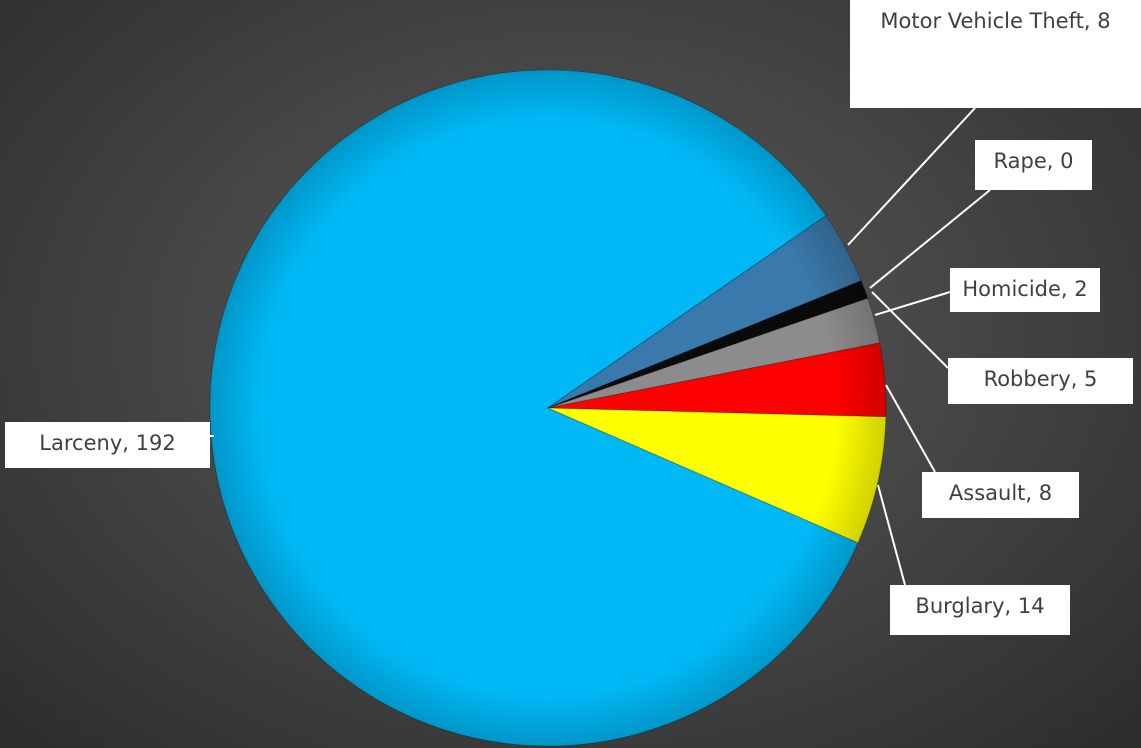 The image size is (1141, 748). Describe the element at coordinates (1025, 290) in the screenshot. I see `data-label: Homicide, 2` at that location.